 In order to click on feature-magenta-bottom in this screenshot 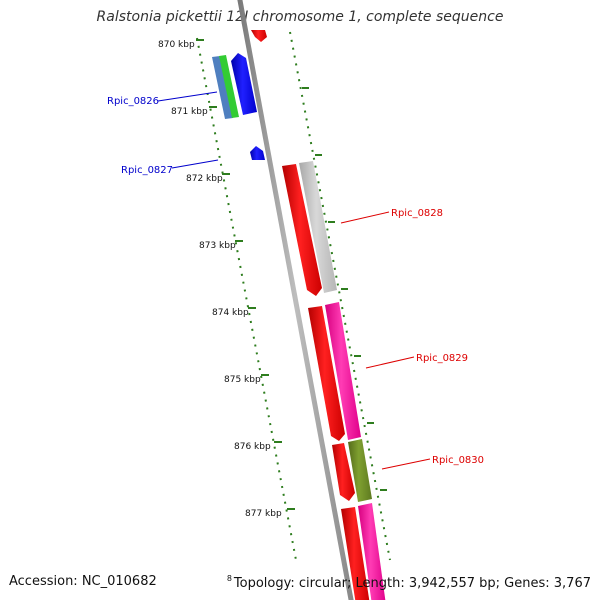, I will do `click(372, 551)`.